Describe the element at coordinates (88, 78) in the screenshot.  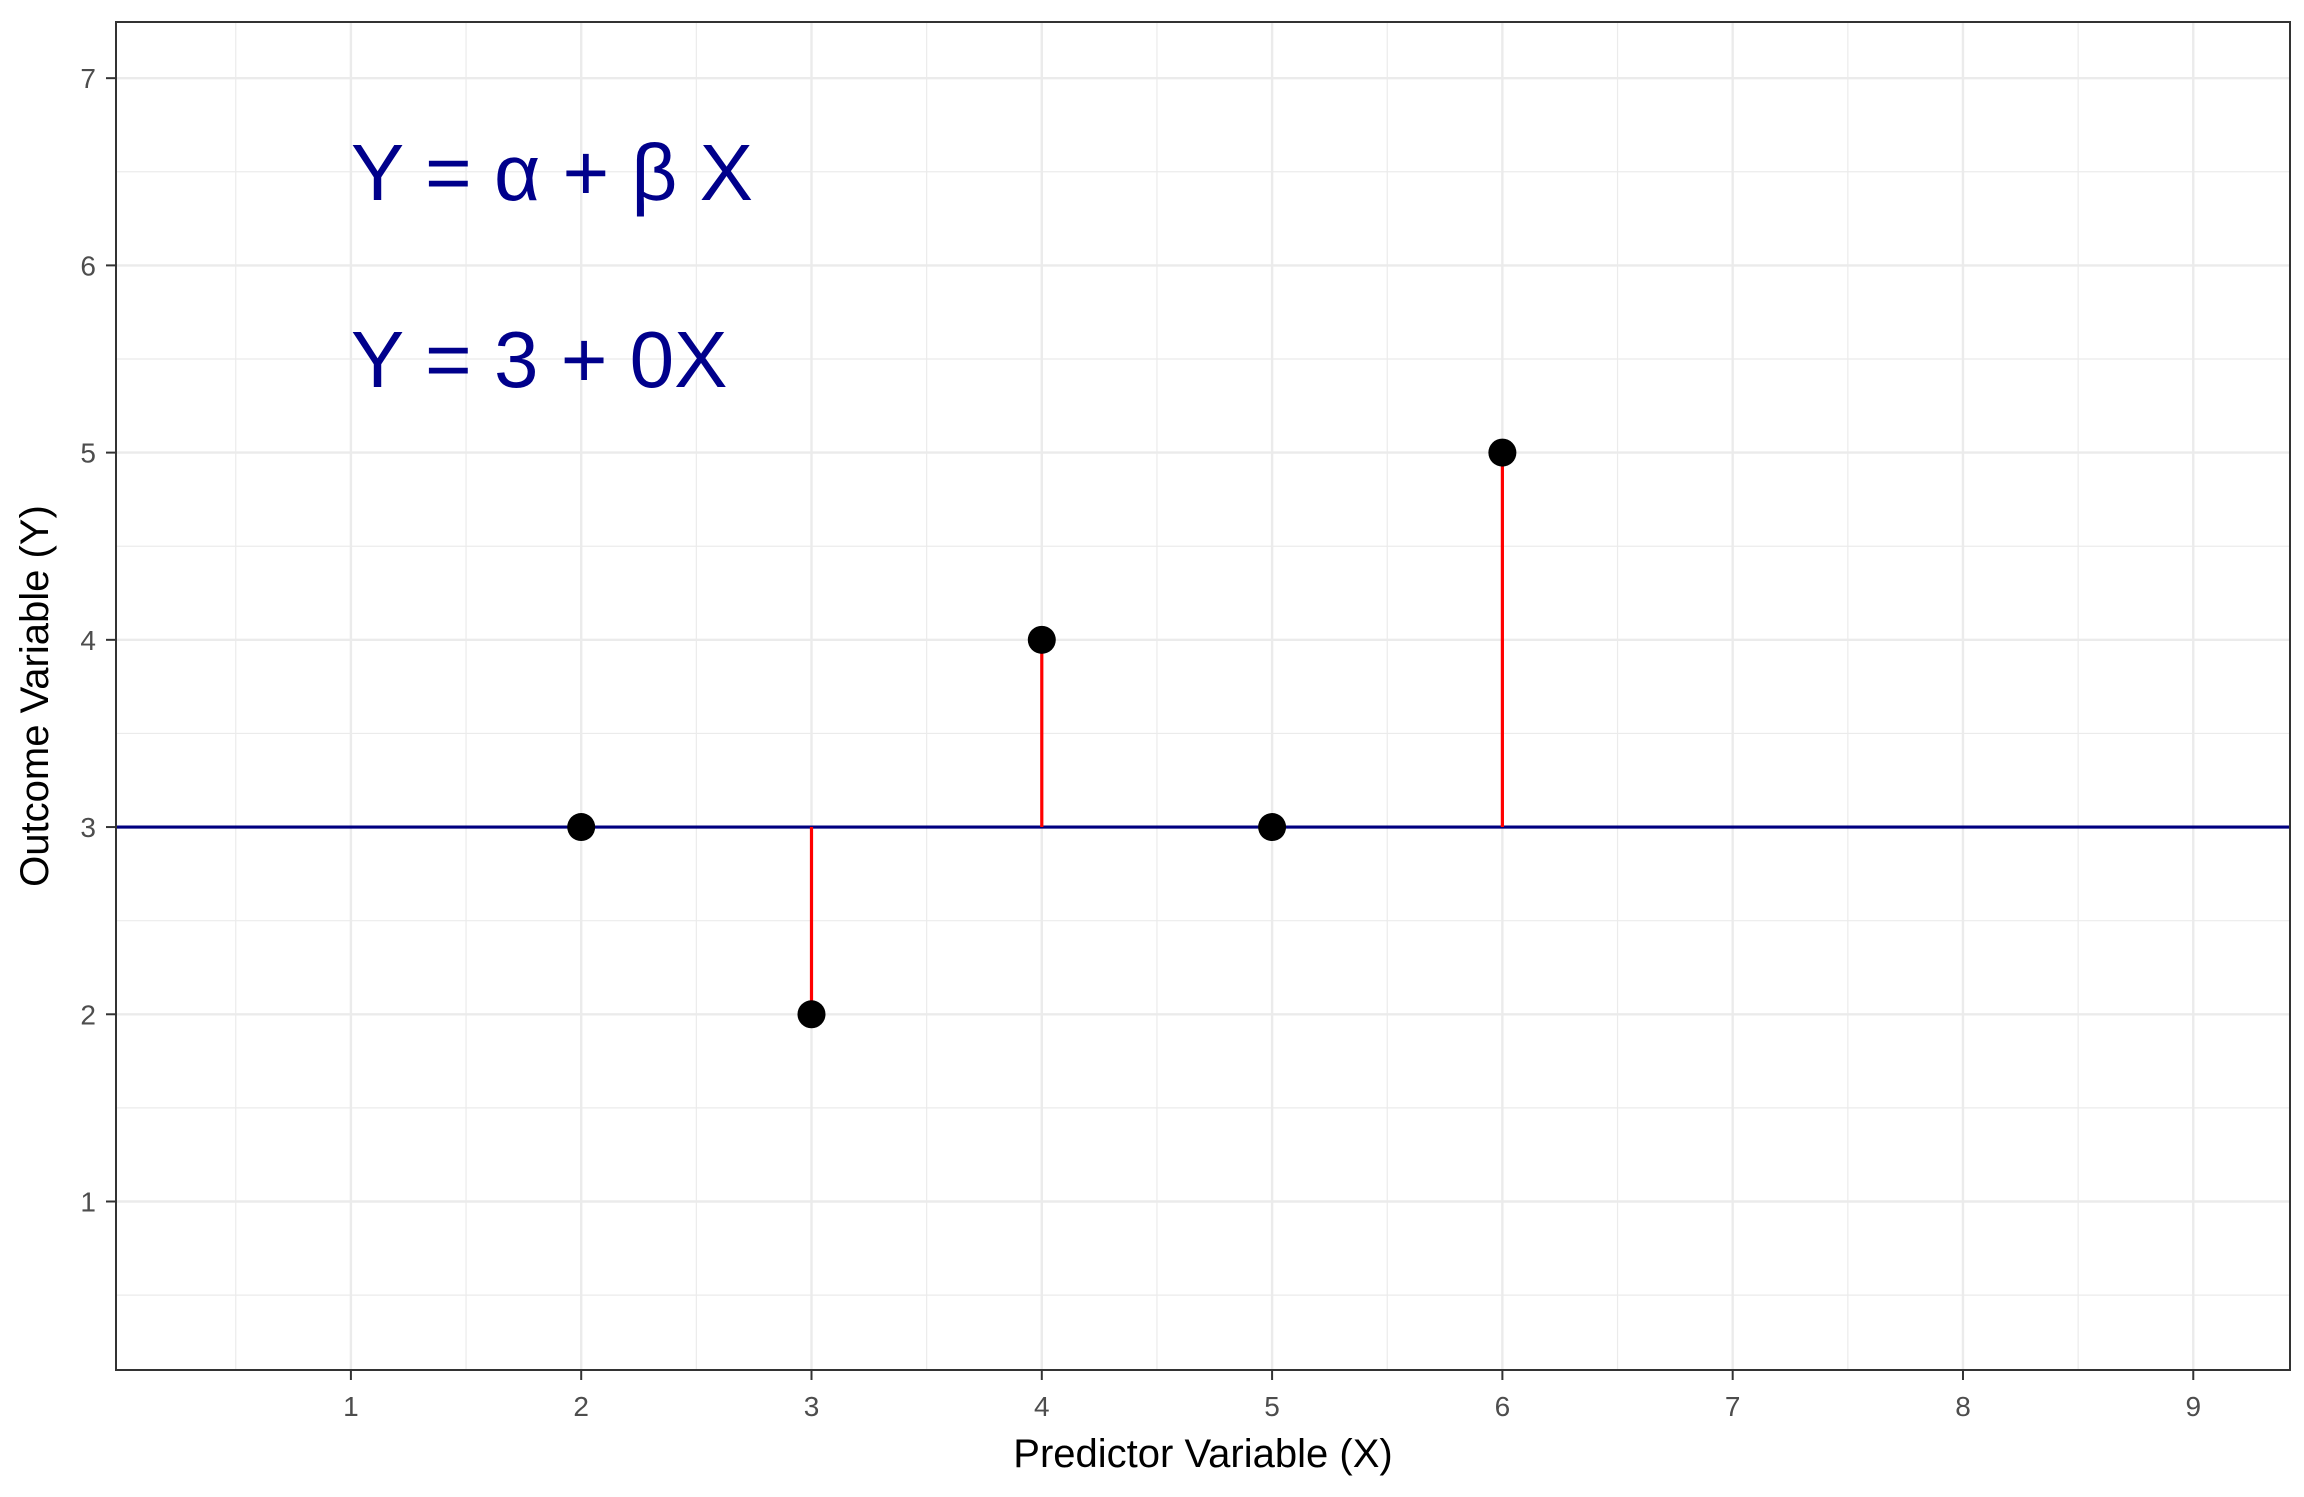
I see `y-tick-label: 7` at that location.